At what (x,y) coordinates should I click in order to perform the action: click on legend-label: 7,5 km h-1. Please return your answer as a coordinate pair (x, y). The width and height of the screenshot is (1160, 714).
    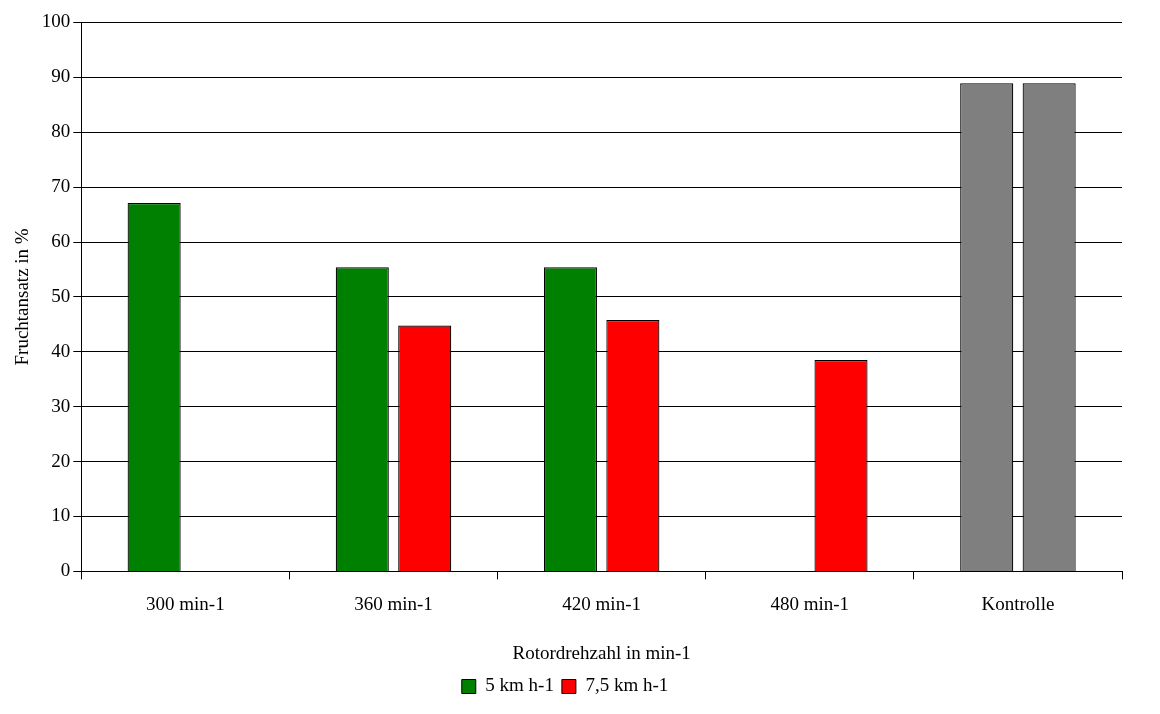
    Looking at the image, I should click on (627, 685).